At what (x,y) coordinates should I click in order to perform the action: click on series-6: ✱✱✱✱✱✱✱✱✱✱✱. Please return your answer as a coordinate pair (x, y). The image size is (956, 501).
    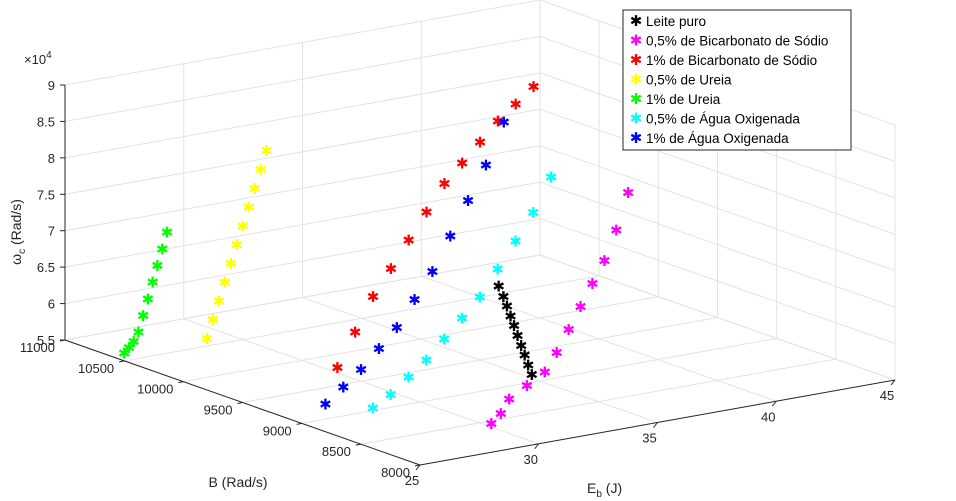
    Looking at the image, I should click on (462, 293).